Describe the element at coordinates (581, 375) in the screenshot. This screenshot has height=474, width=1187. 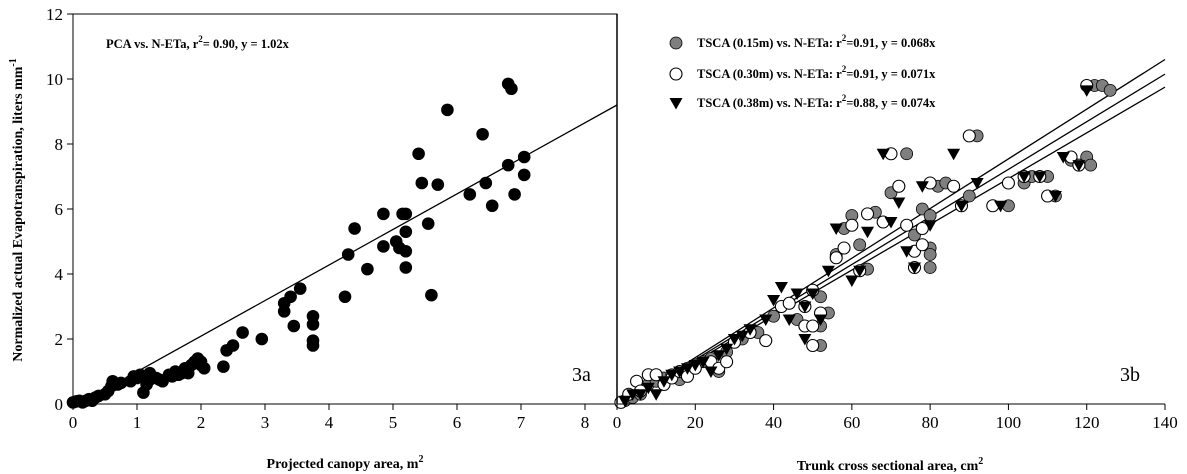
I see `panel-label-3a: 3a` at that location.